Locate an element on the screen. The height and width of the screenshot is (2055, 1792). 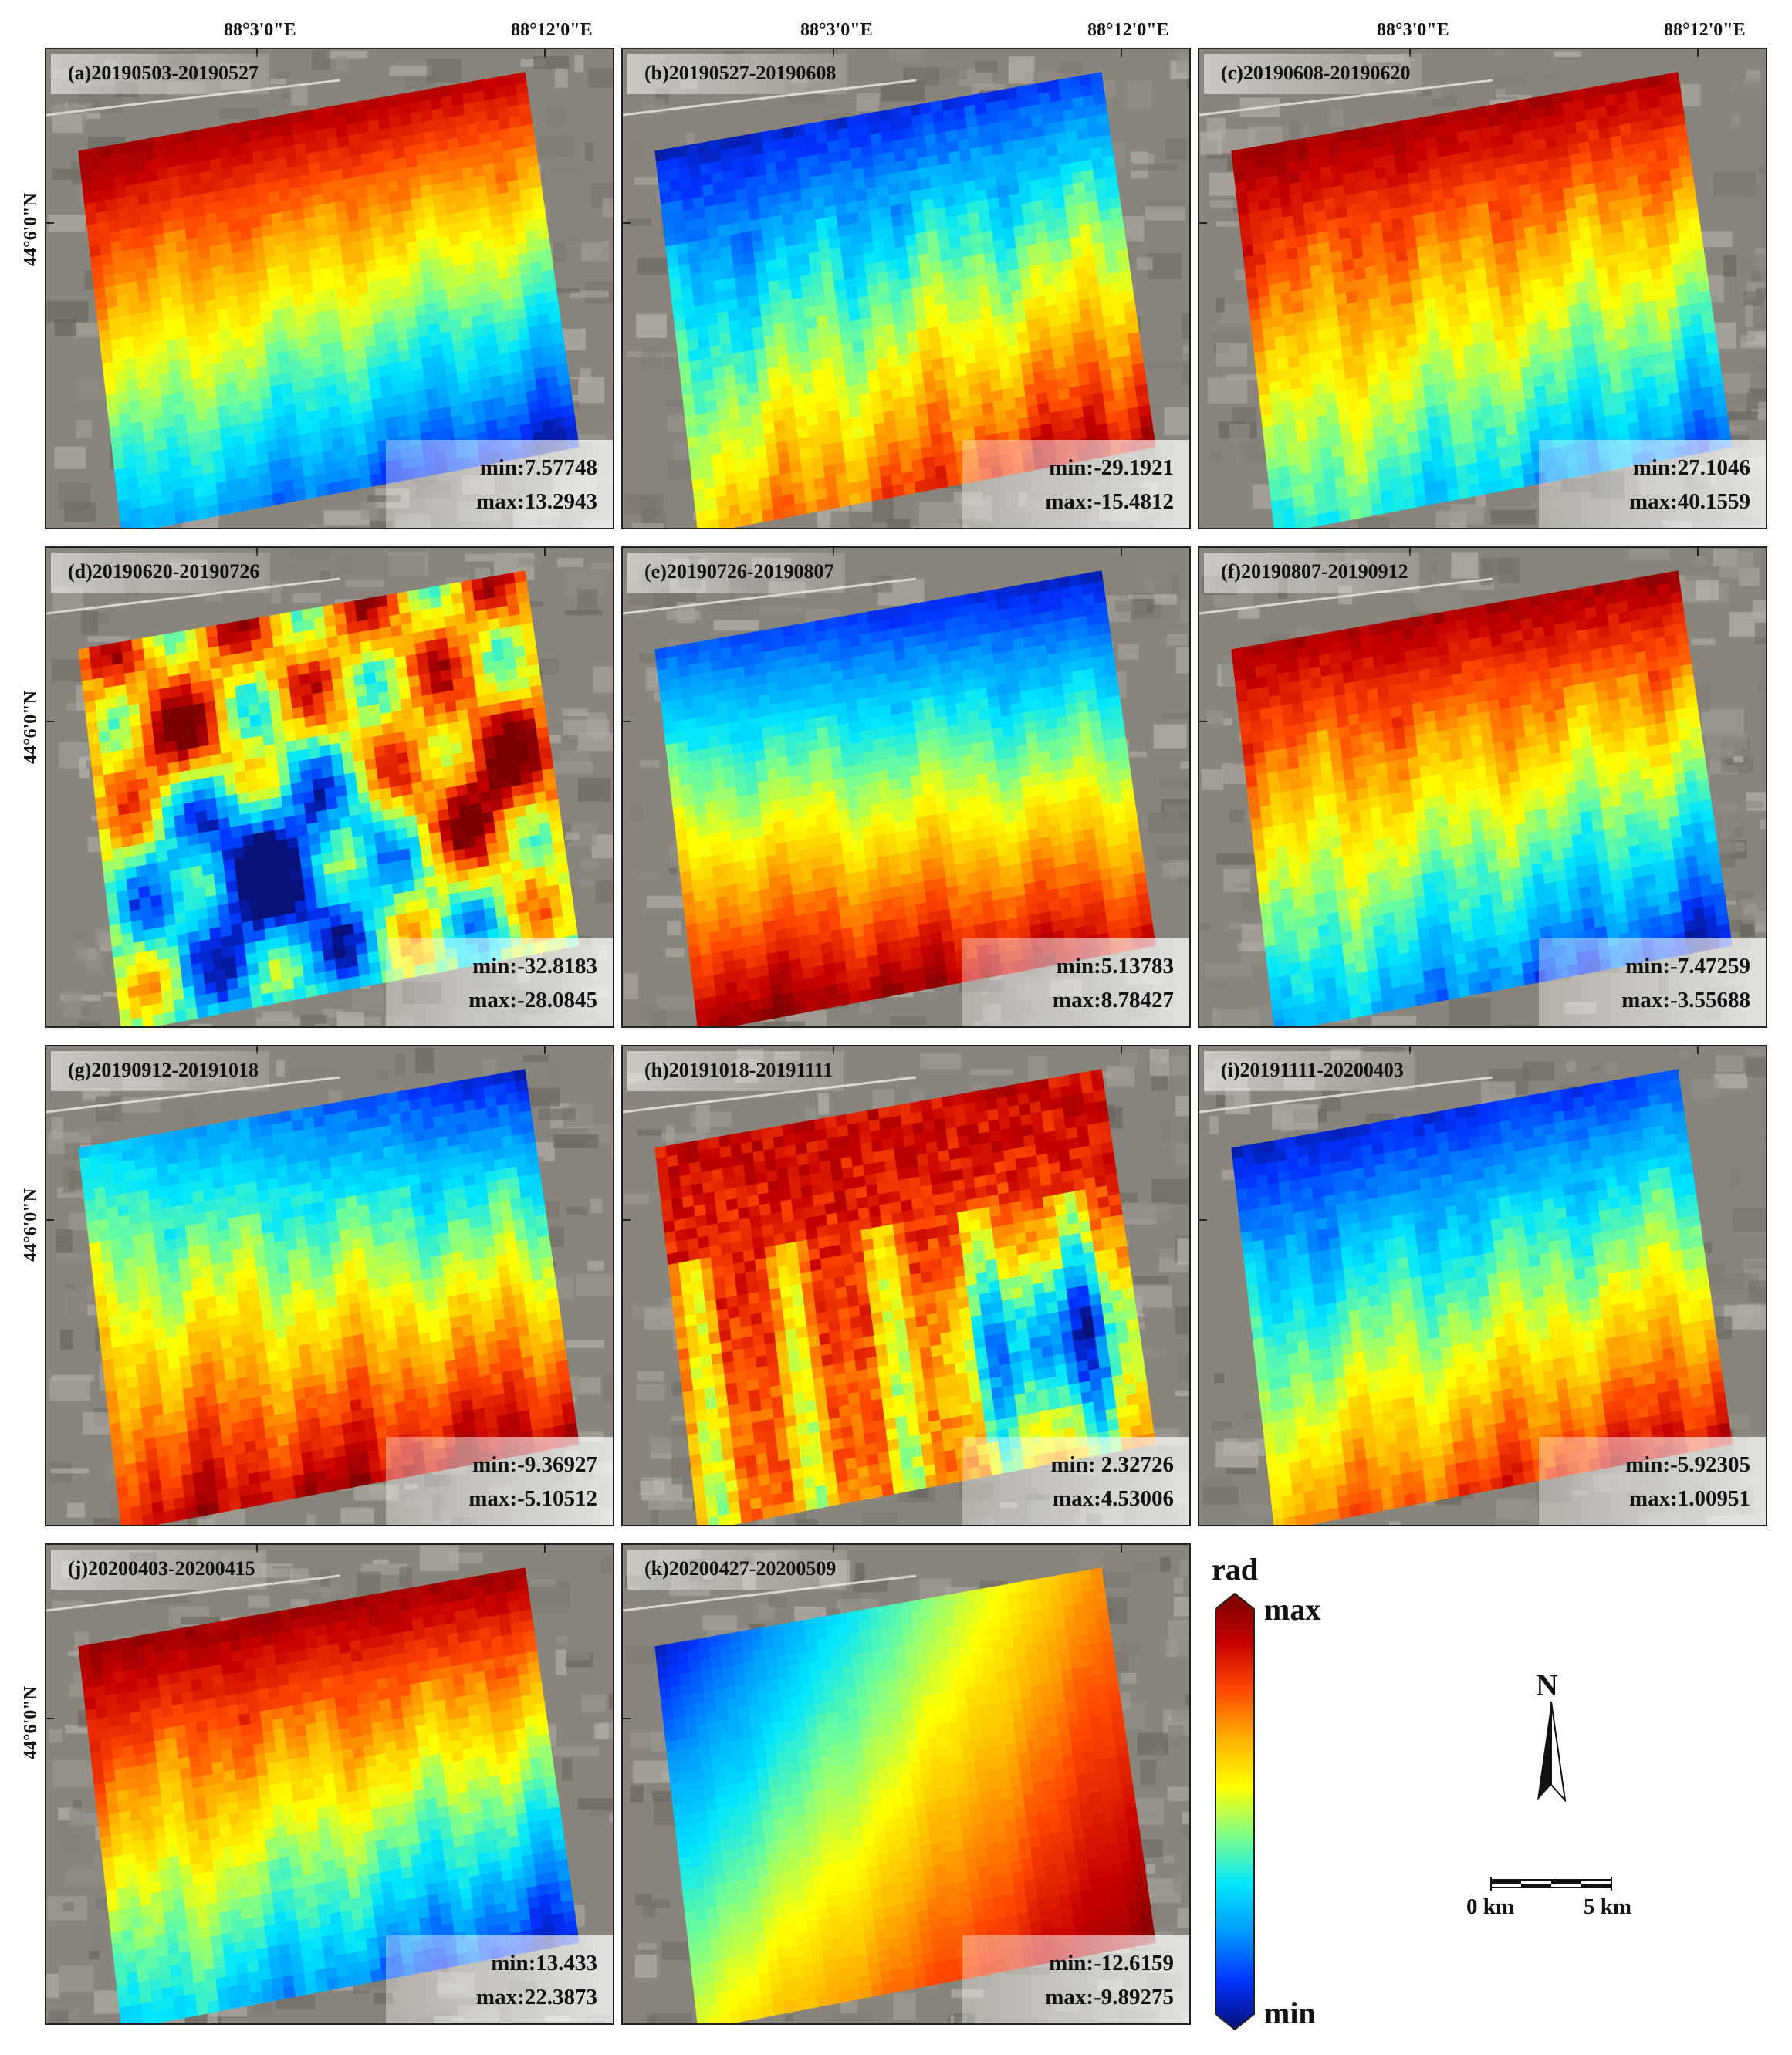
top-lon-label-1: 88°3'0"E is located at coordinates (260, 30).